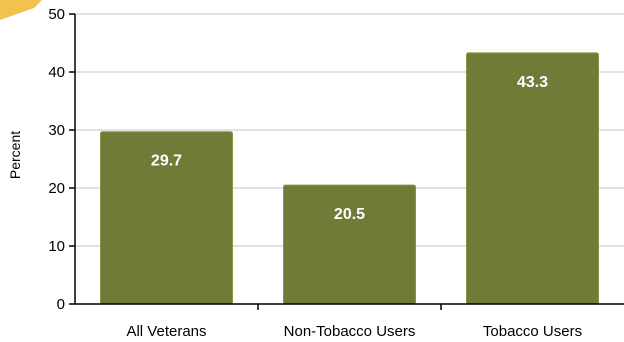 Image resolution: width=624 pixels, height=342 pixels. Describe the element at coordinates (56, 130) in the screenshot. I see `y-tick-label: 30` at that location.